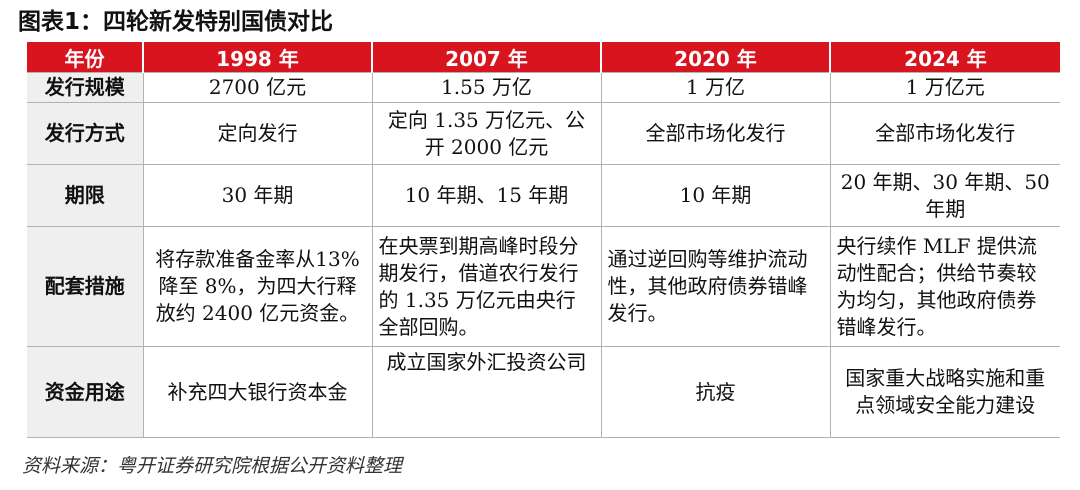  Describe the element at coordinates (257, 195) in the screenshot. I see `table-cell: 30 年期` at that location.